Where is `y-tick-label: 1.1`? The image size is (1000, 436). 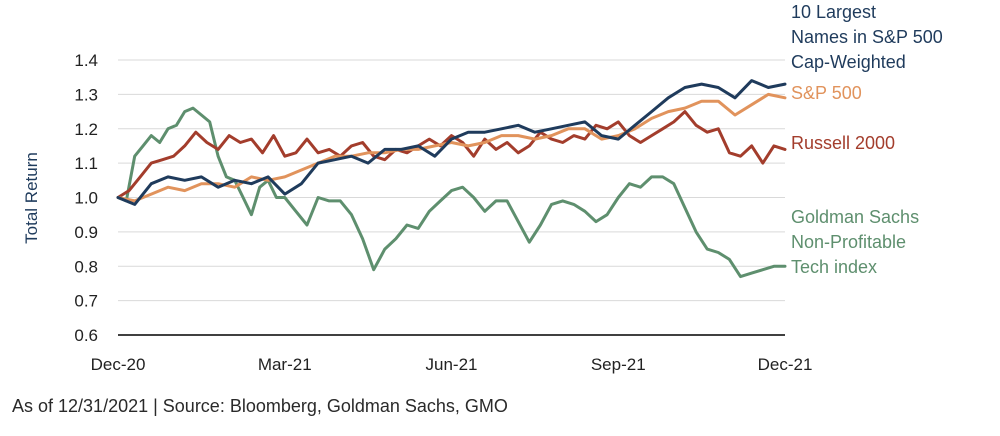 y-tick-label: 1.1 is located at coordinates (86, 163).